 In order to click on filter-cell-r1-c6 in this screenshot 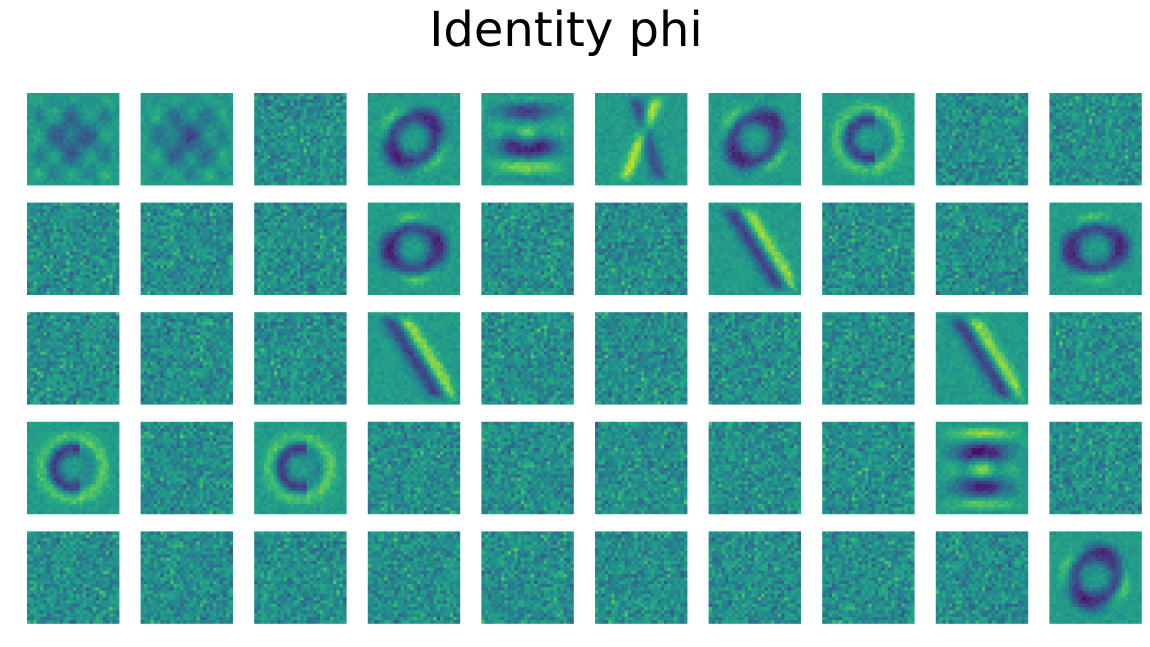, I will do `click(755, 249)`.